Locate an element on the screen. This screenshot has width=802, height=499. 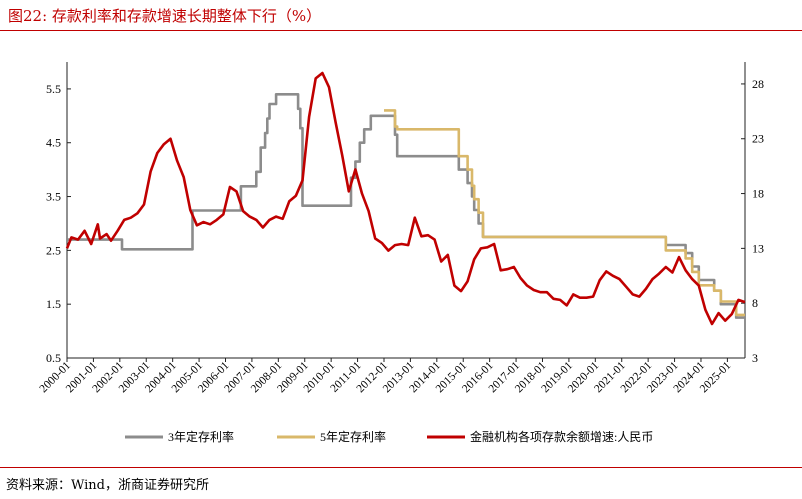
legend-label-3: 金融机构各项存款余额增速:人民币 is located at coordinates (561, 436).